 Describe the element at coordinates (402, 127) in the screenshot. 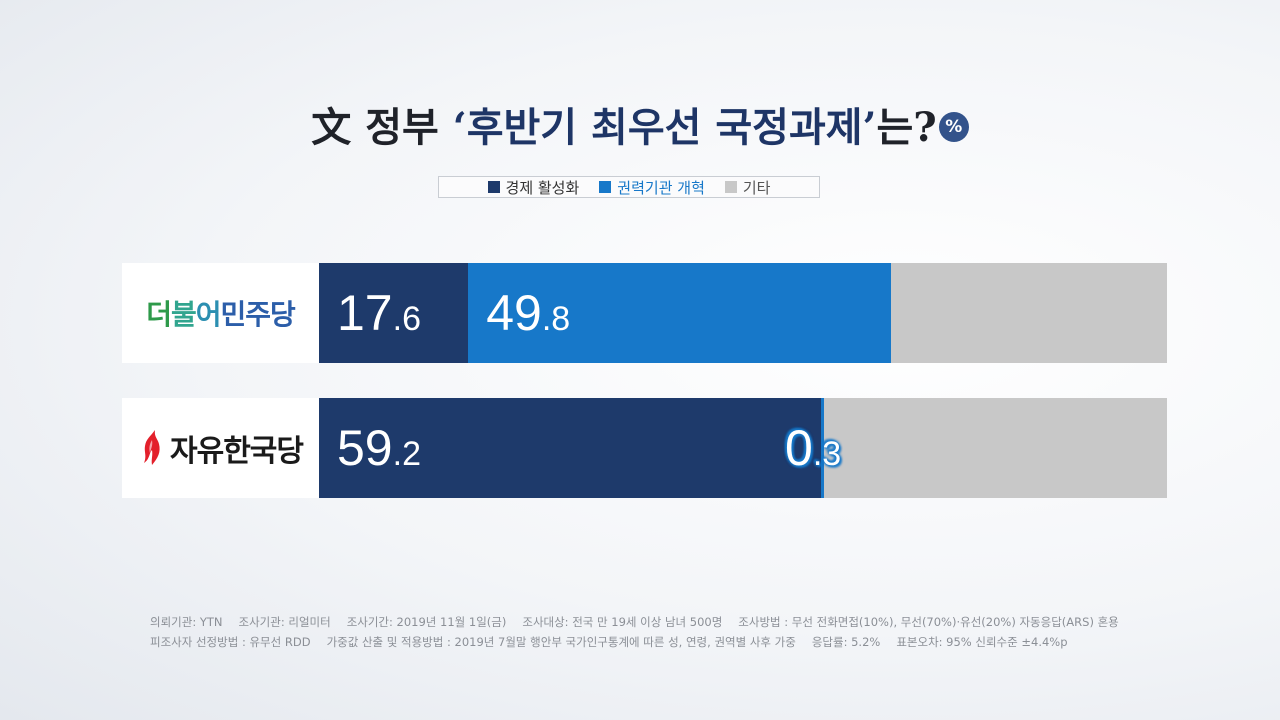

I see `title-text: 정부` at that location.